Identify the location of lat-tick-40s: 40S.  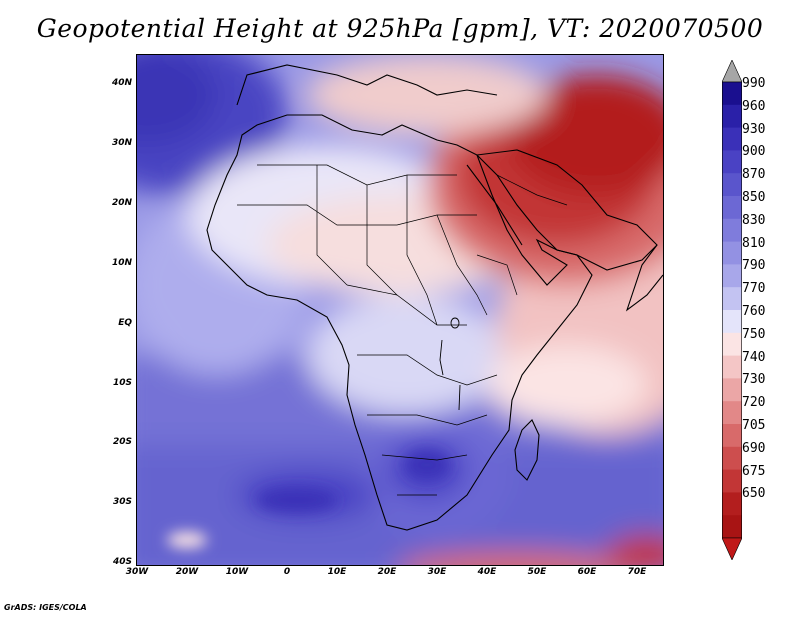
(122, 562).